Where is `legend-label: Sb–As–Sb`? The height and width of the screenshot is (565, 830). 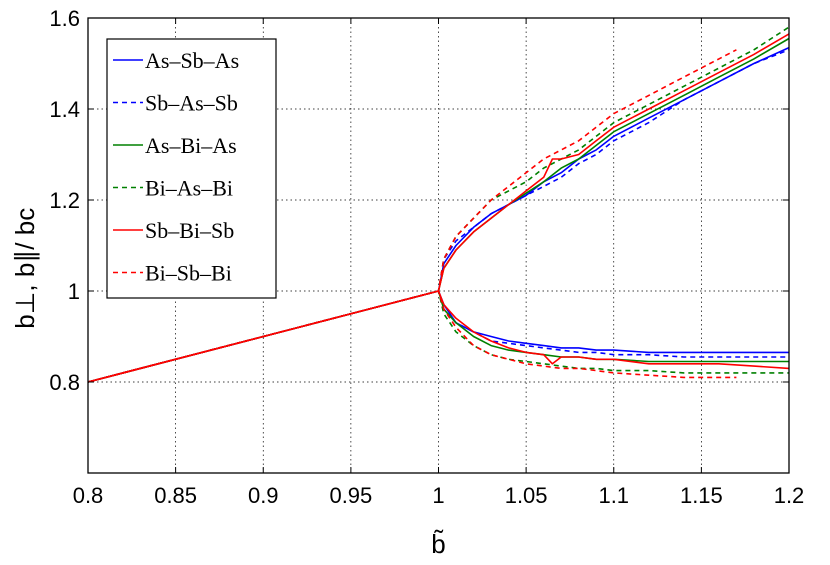
legend-label: Sb–As–Sb is located at coordinates (191, 103).